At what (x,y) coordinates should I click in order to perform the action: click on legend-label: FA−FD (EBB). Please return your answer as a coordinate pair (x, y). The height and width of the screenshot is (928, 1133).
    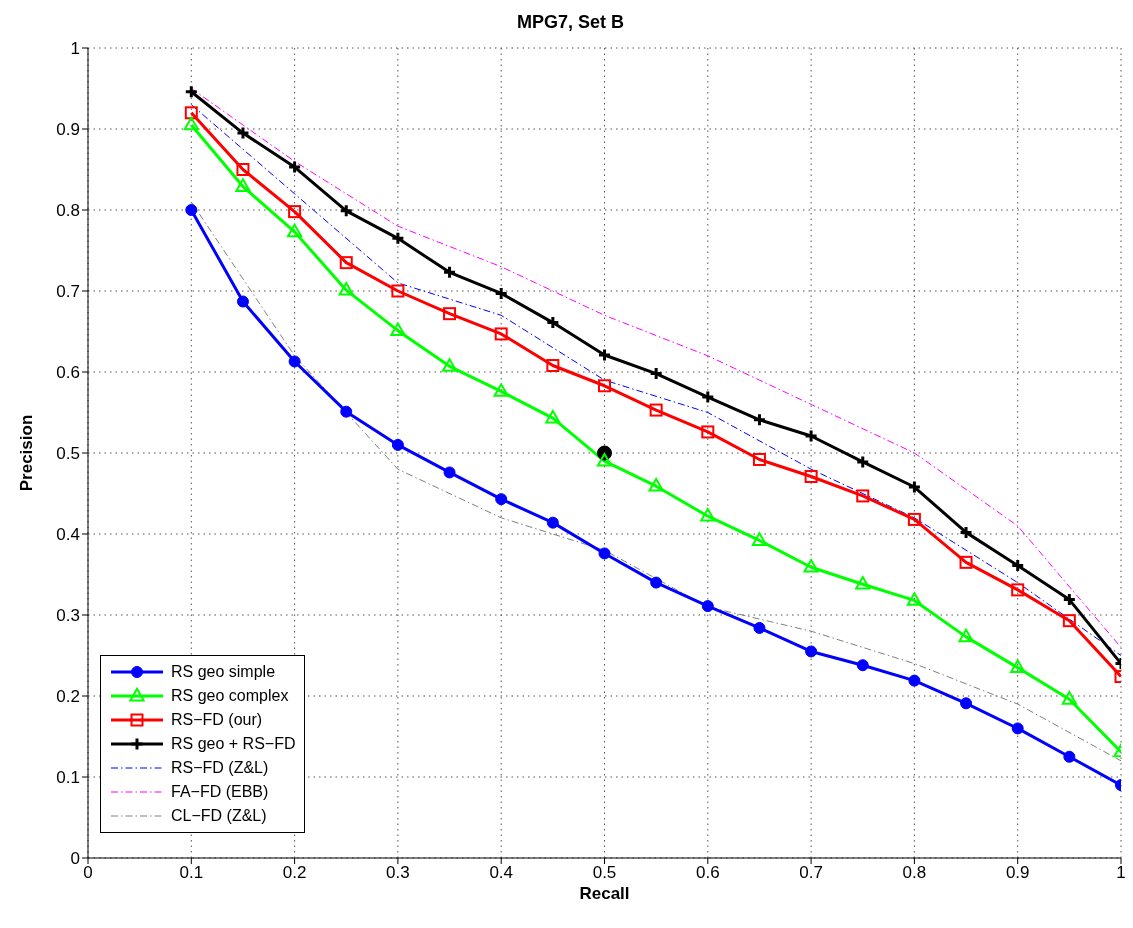
    Looking at the image, I should click on (220, 792).